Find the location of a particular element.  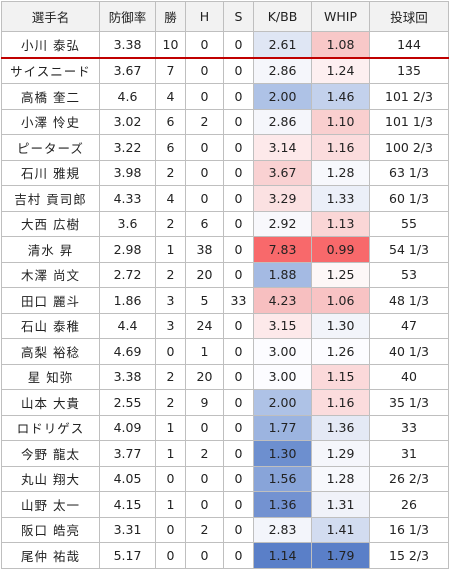

cell-whip: 1.41 is located at coordinates (340, 529).